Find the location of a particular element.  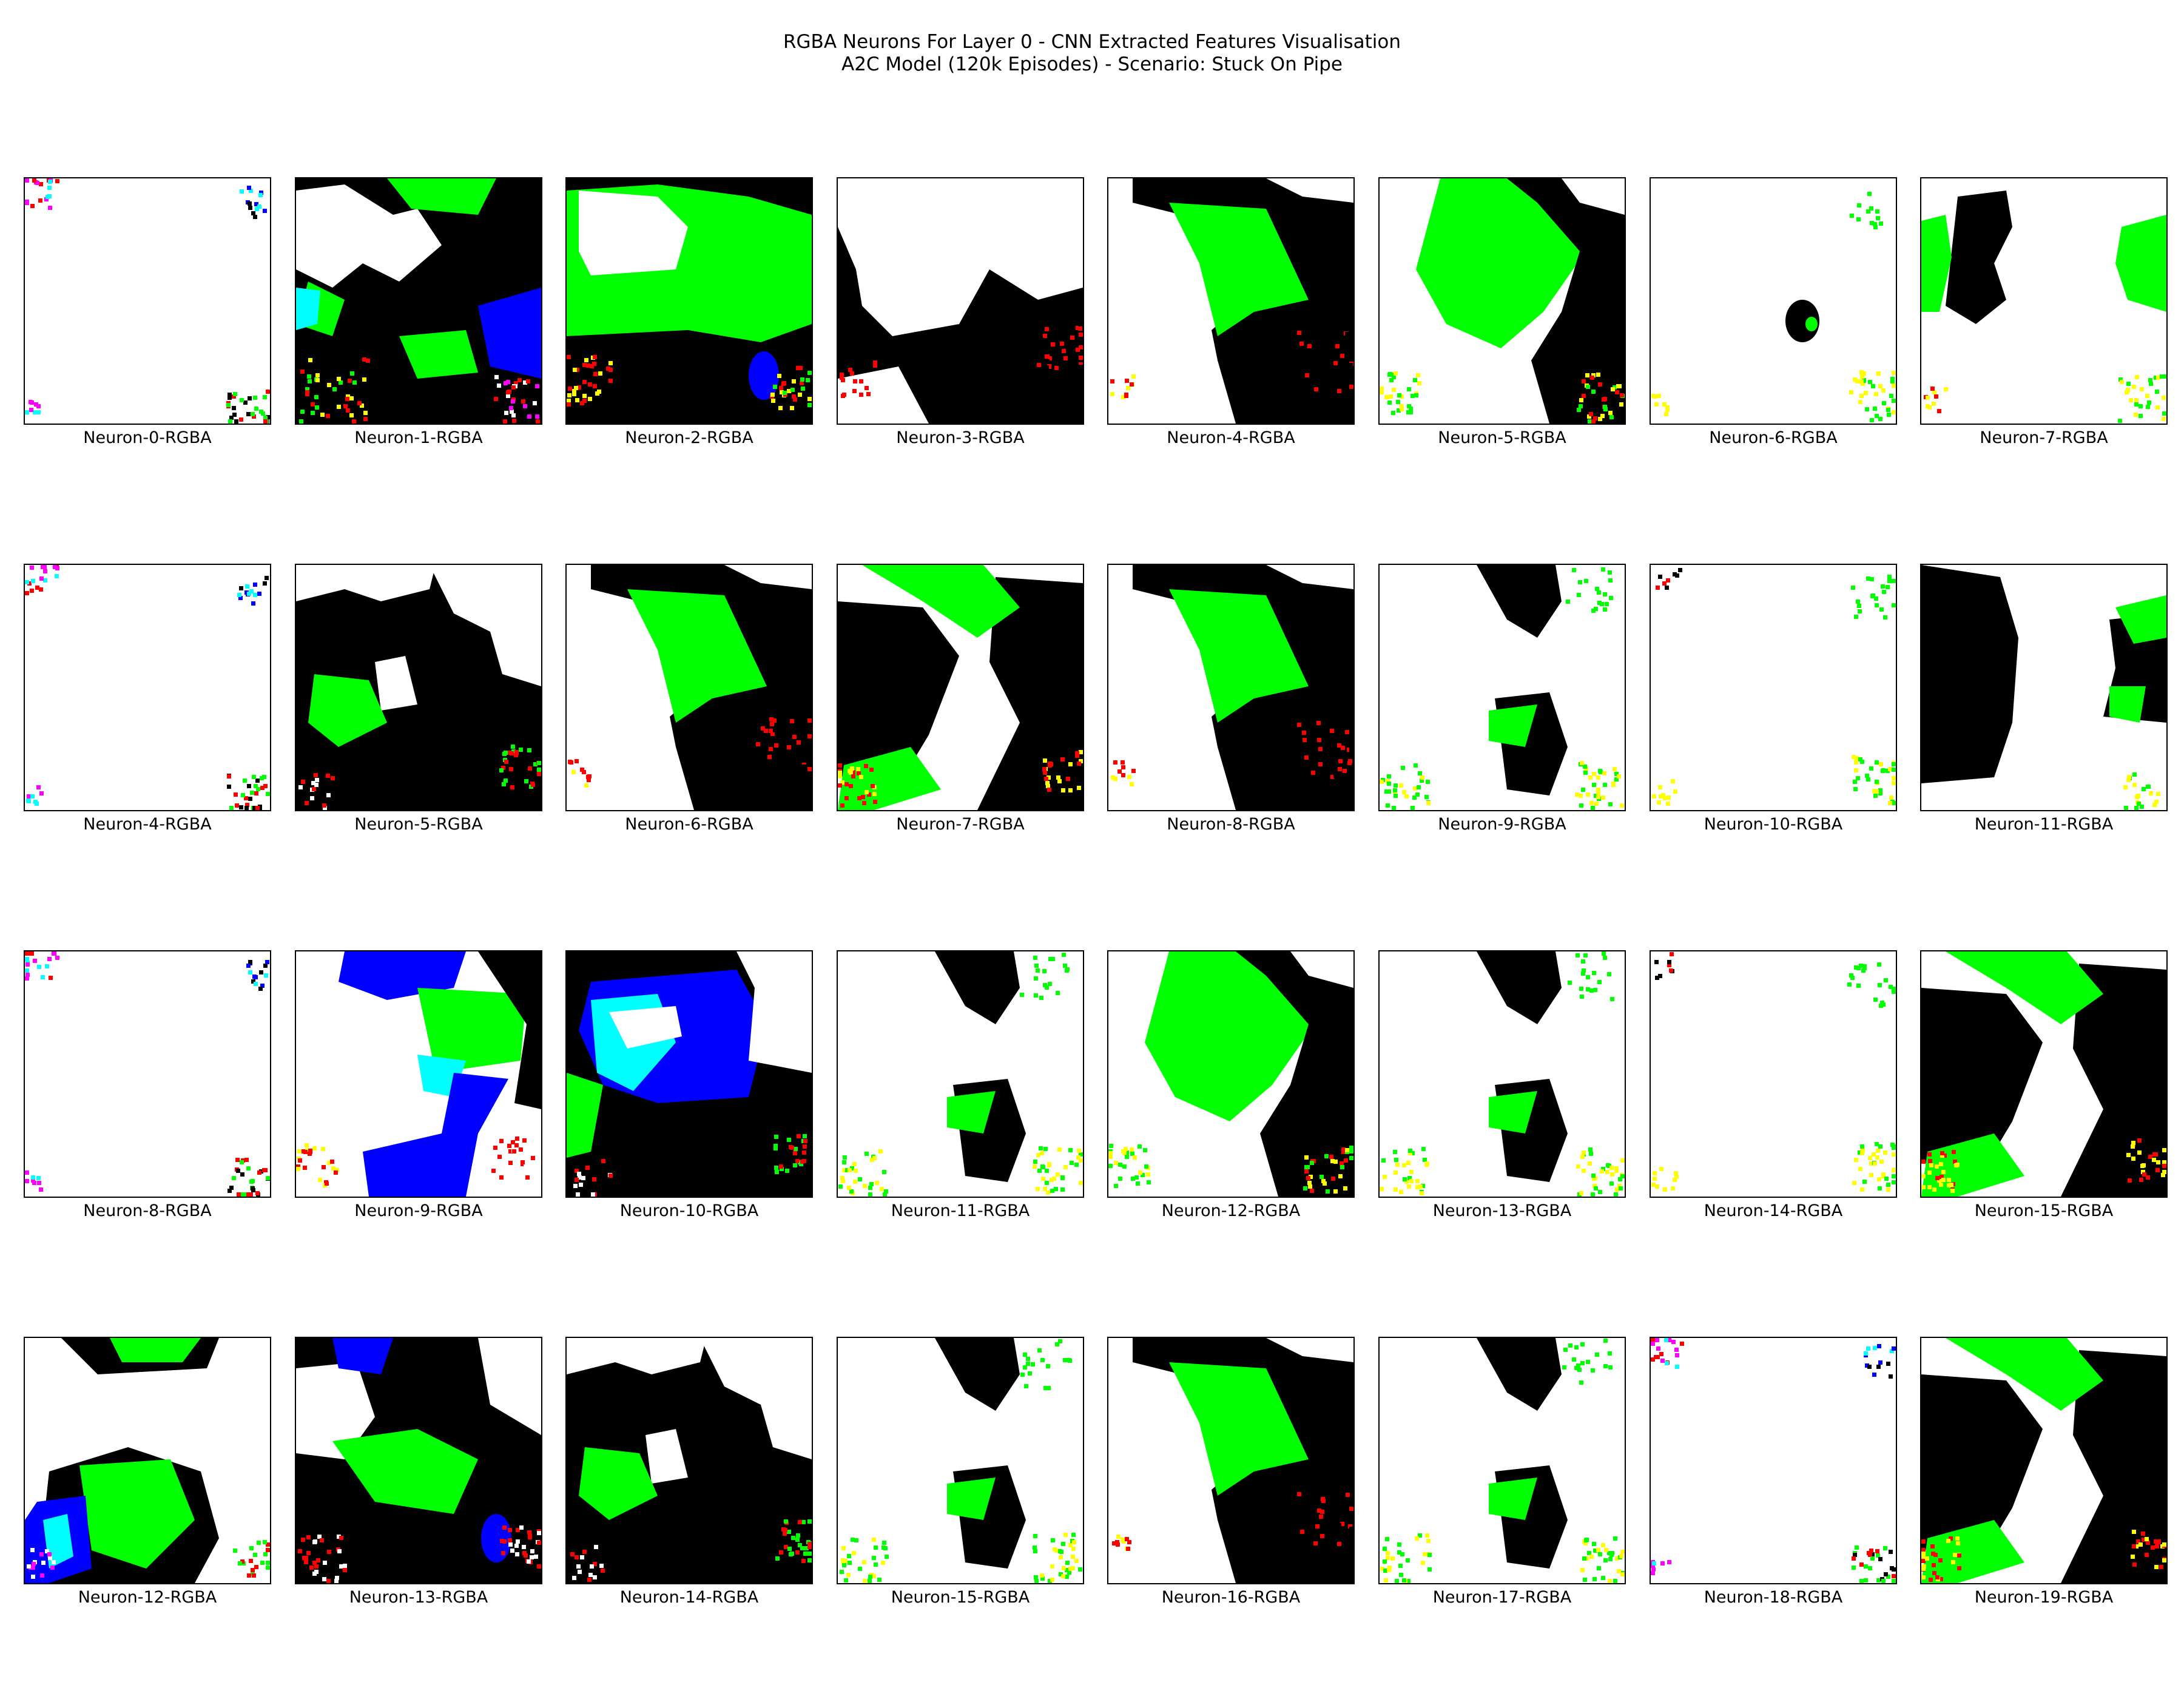

neuron-panel is located at coordinates (1773, 687).